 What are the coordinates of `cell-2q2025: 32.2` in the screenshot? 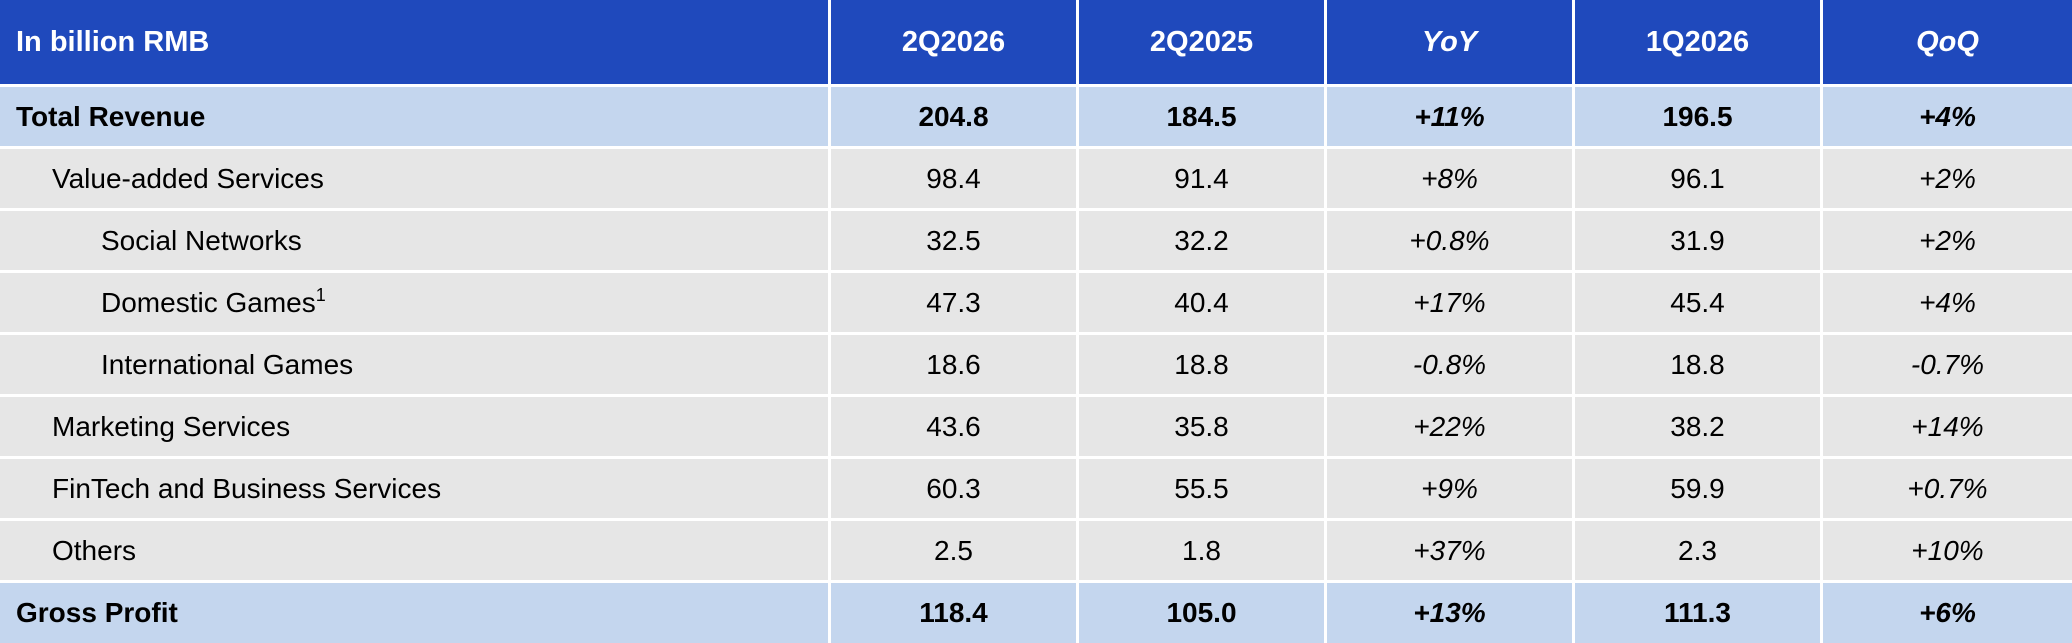 It's located at (1203, 242).